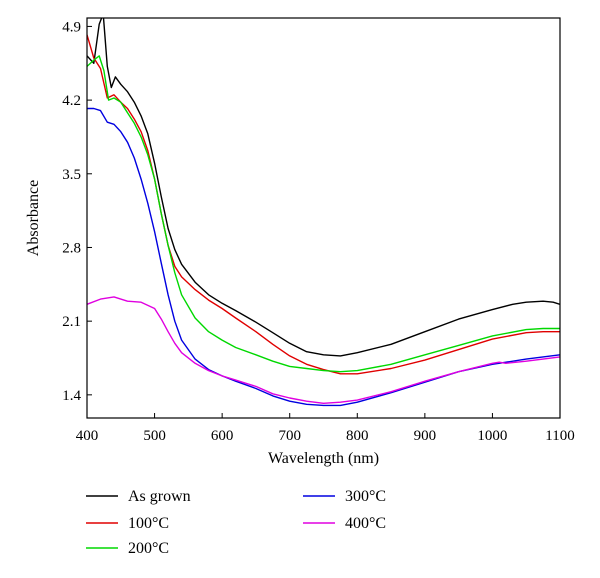  What do you see at coordinates (148, 523) in the screenshot?
I see `legend-label: 100°C` at bounding box center [148, 523].